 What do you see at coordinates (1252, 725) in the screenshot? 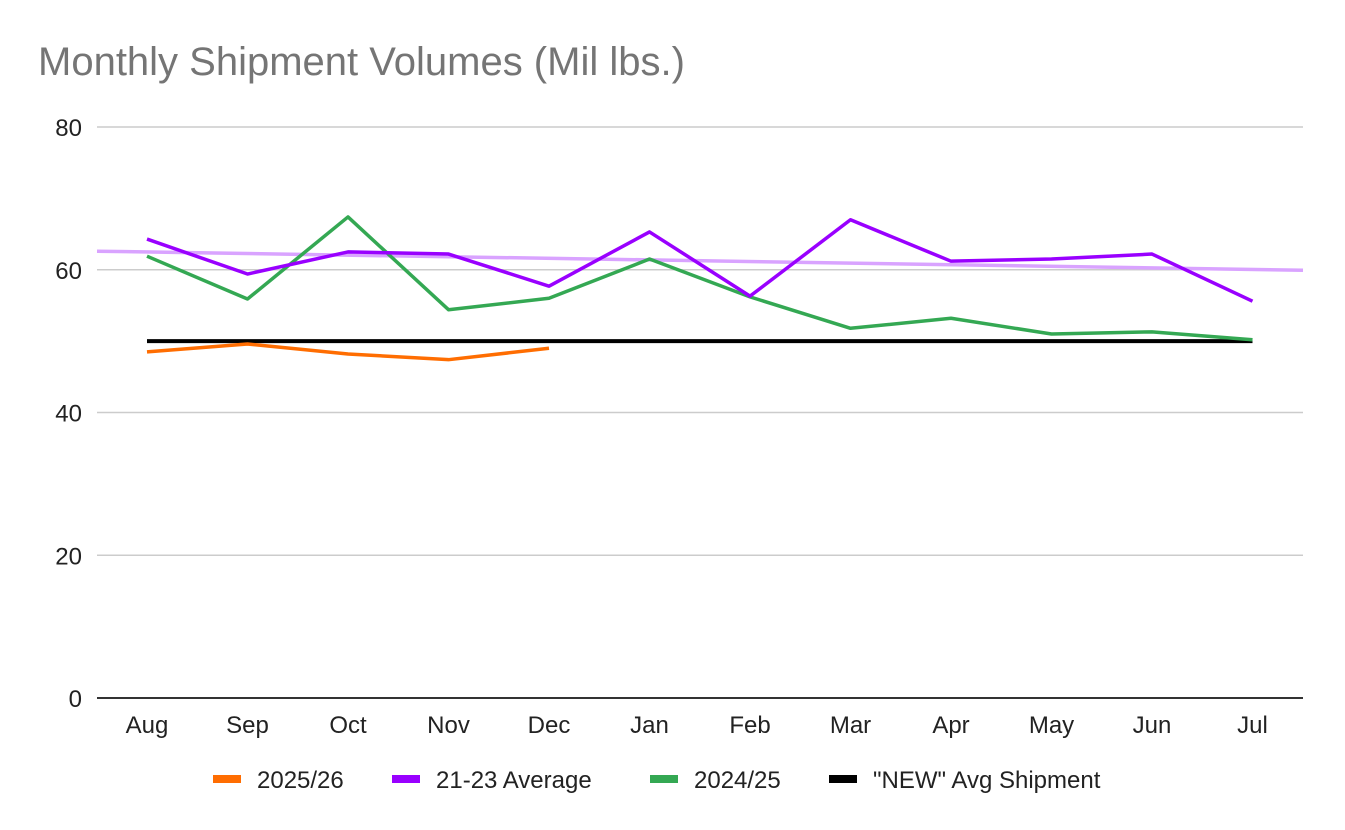
I see `x-tick-label: Jul` at bounding box center [1252, 725].